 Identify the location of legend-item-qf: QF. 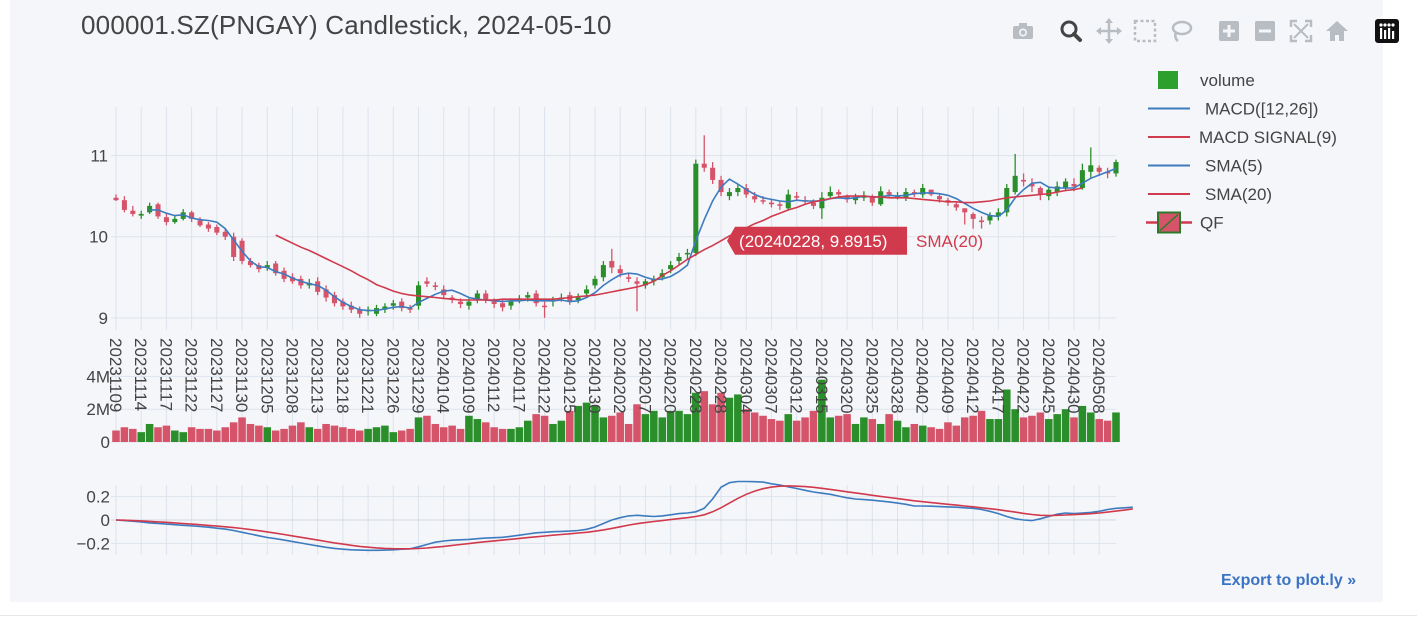
(1185, 222).